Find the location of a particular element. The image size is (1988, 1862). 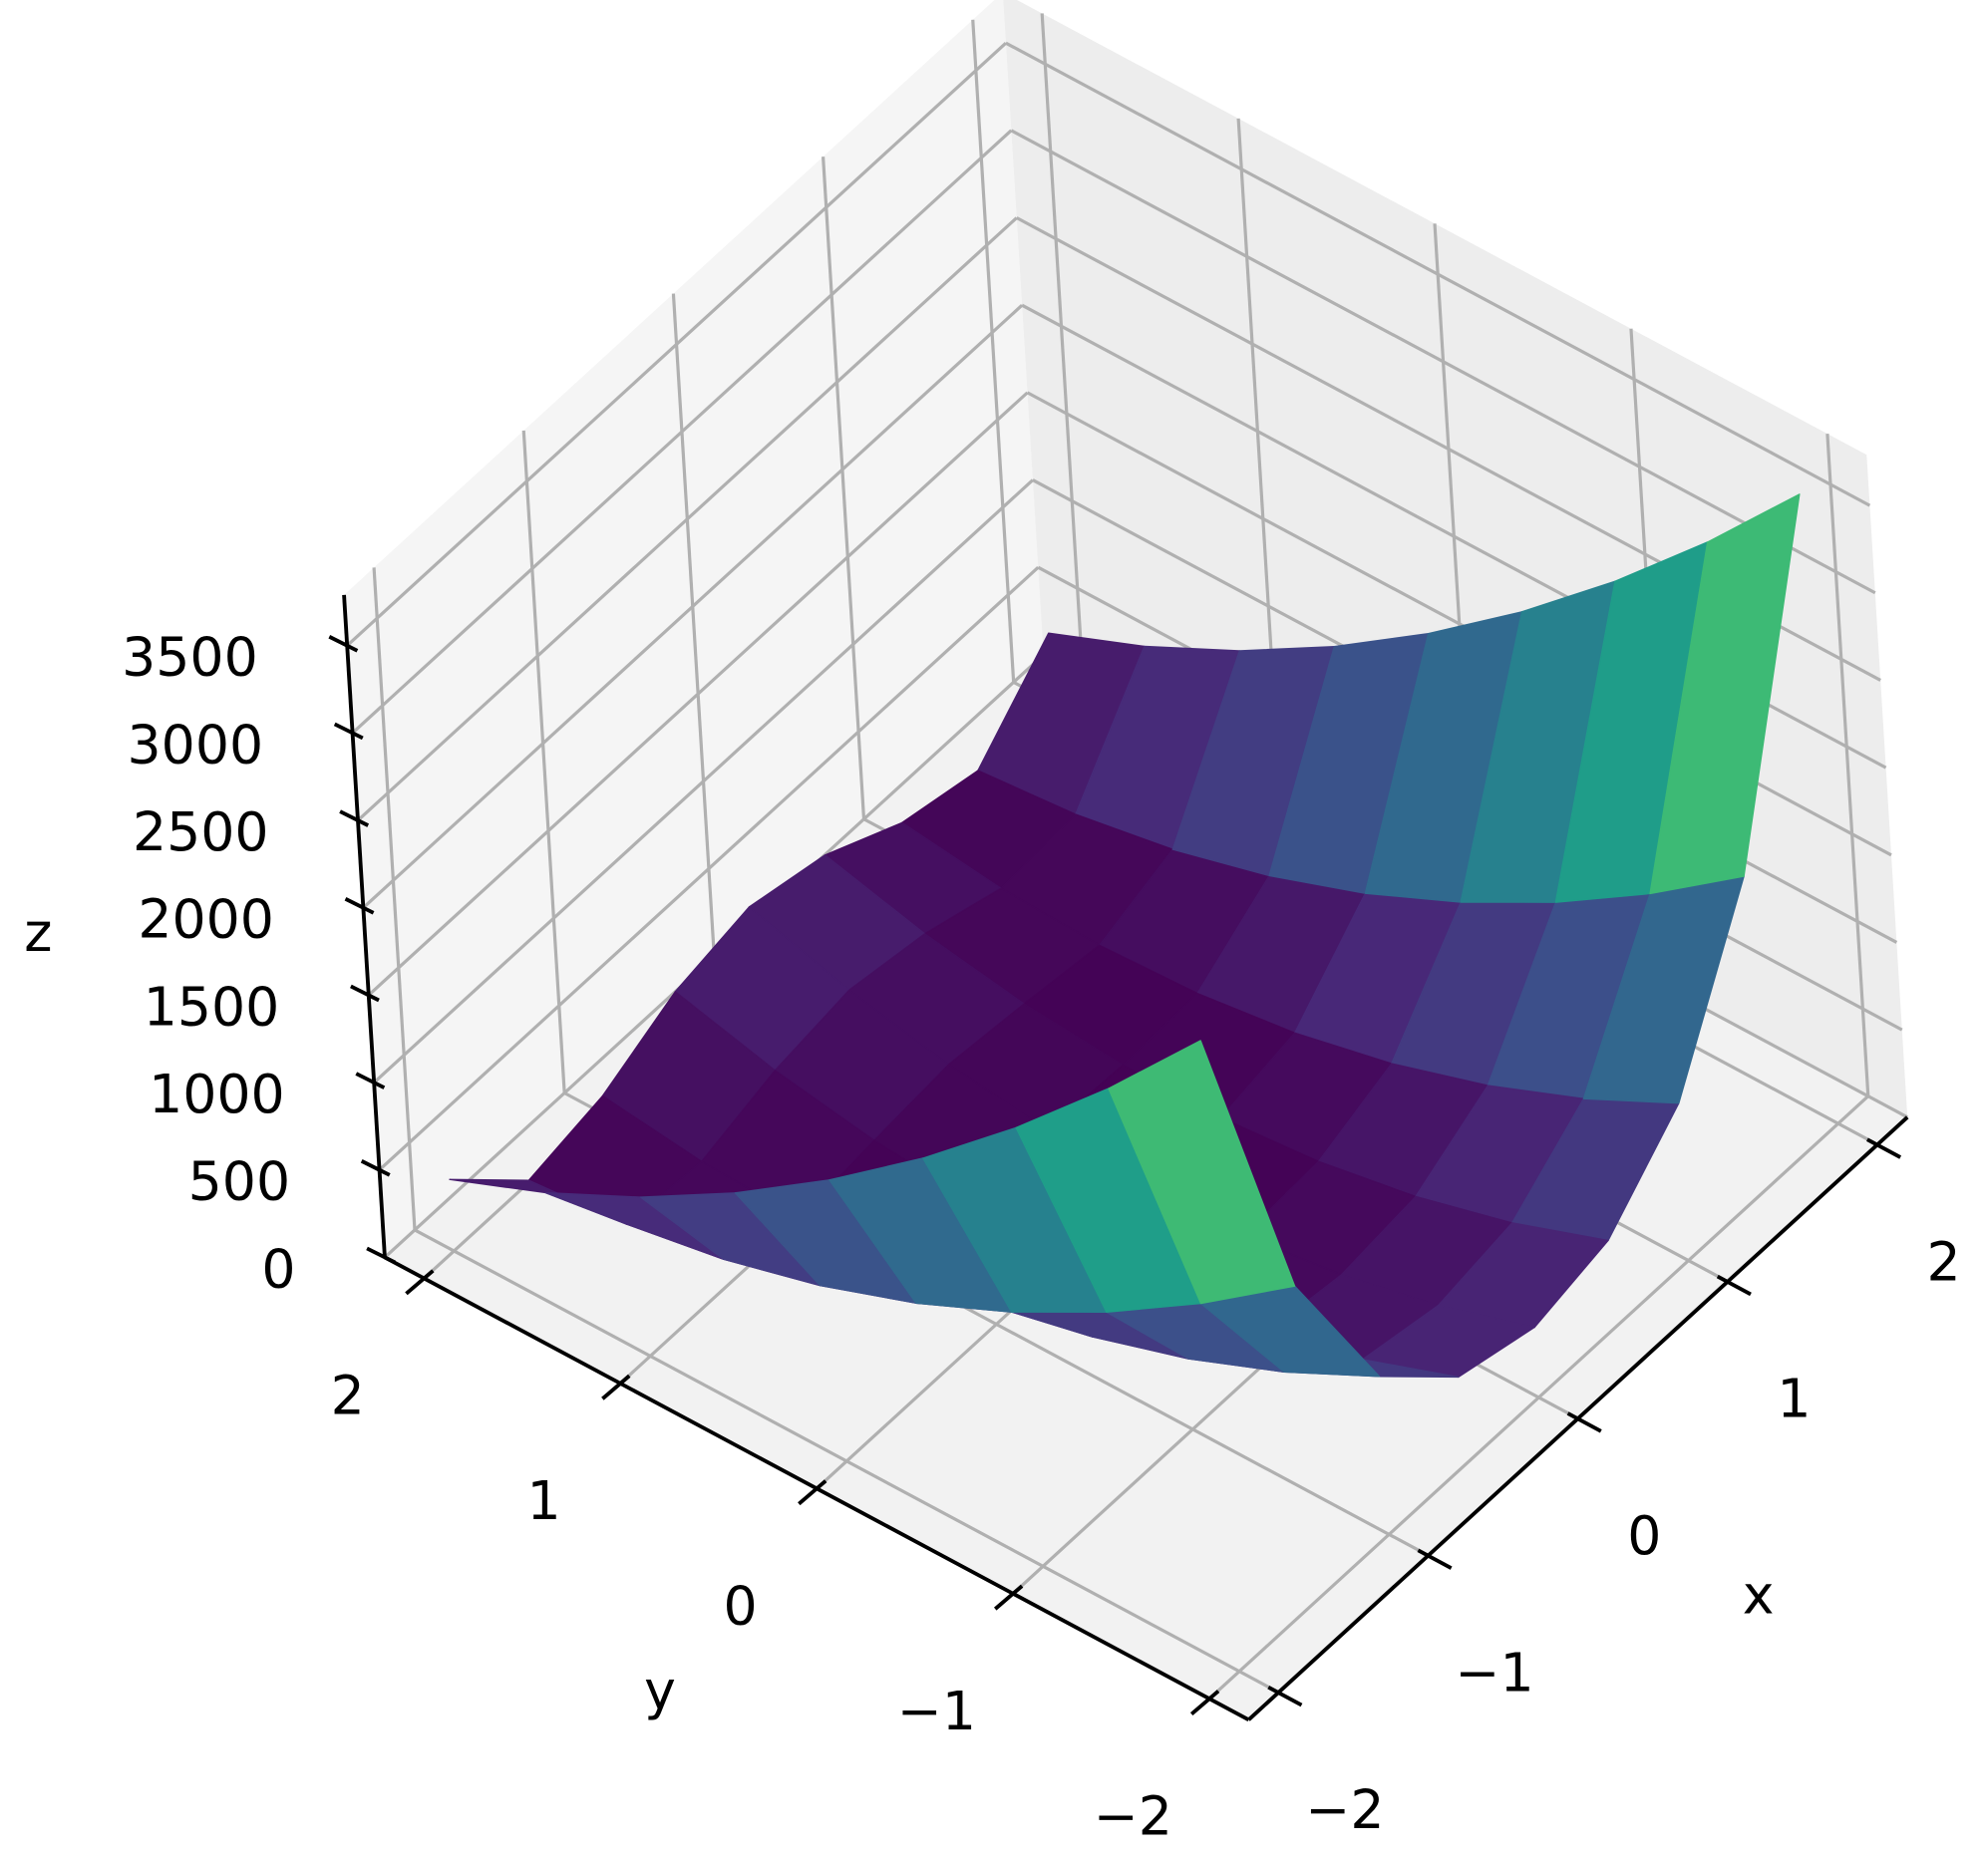

x-tick-label: 2 is located at coordinates (1944, 1261).